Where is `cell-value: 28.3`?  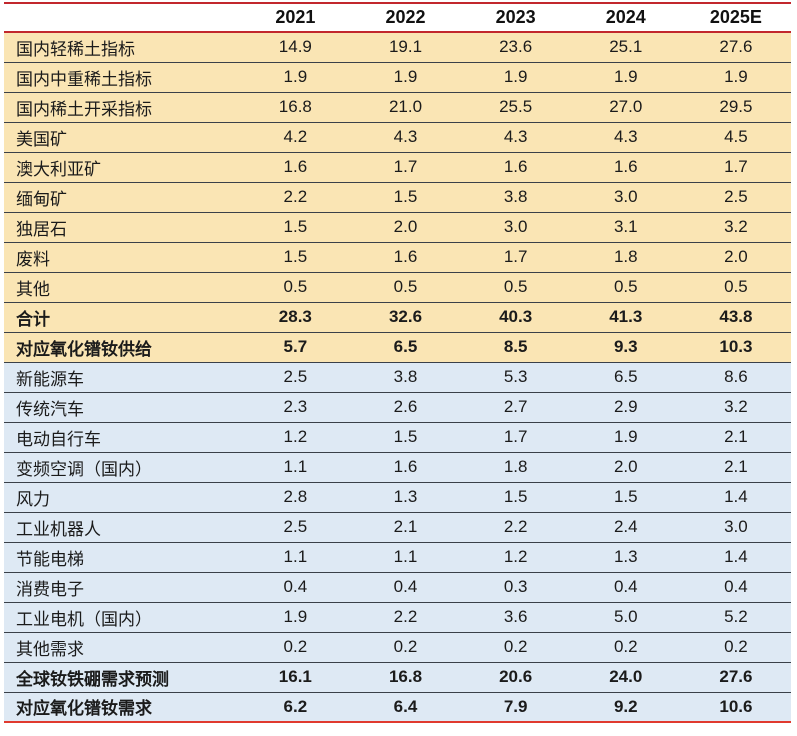
cell-value: 28.3 is located at coordinates (295, 316).